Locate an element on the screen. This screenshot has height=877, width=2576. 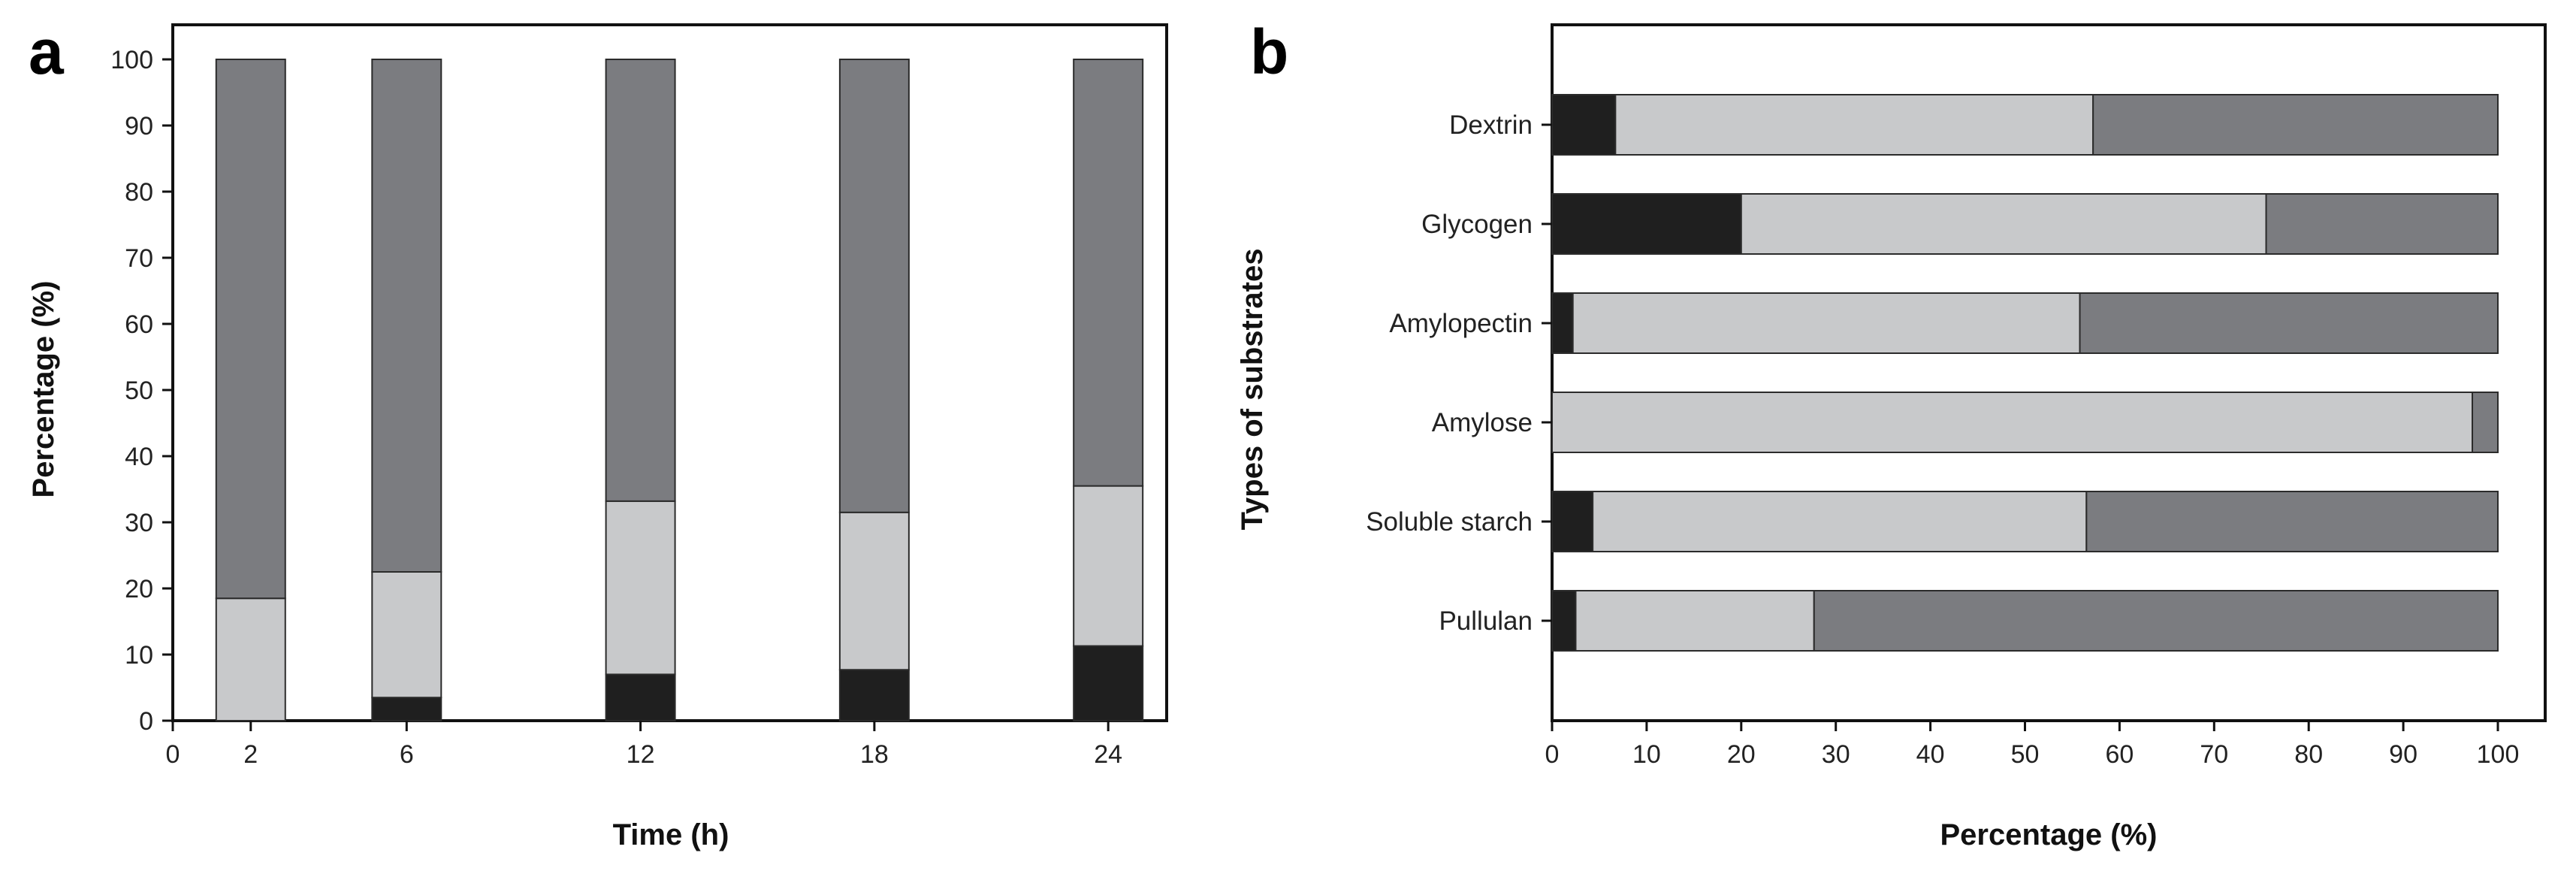
bar-middle-dextrin is located at coordinates (1854, 125).